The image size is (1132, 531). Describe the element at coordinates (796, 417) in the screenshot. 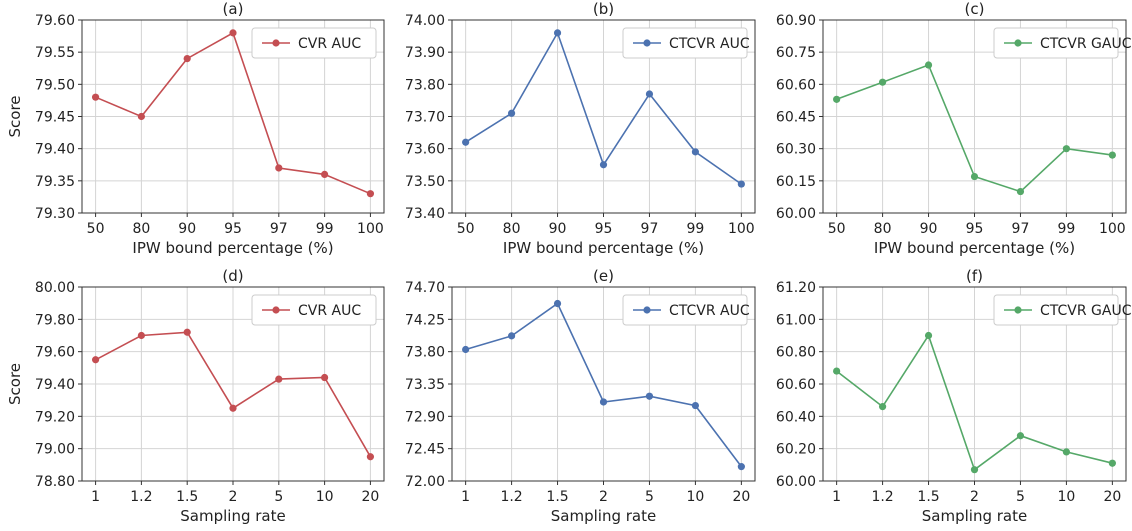

I see `y-tick-label: 60.40` at that location.